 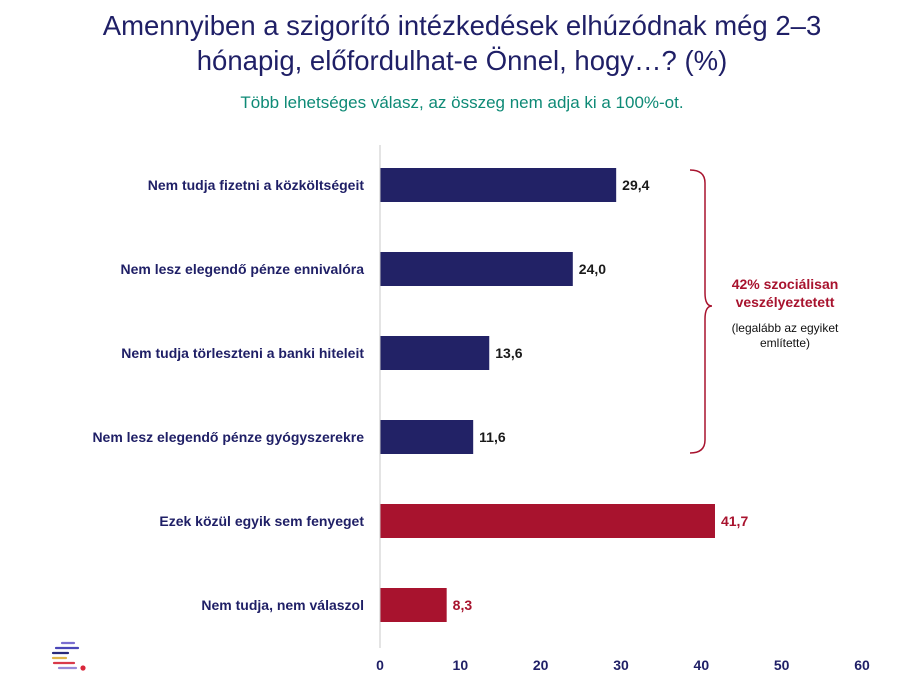 What do you see at coordinates (461, 665) in the screenshot?
I see `x-tick-label: 10` at bounding box center [461, 665].